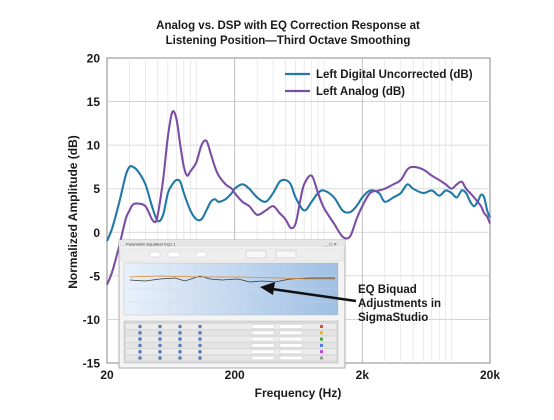  I want to click on y-tick-label: -15, so click(92, 364).